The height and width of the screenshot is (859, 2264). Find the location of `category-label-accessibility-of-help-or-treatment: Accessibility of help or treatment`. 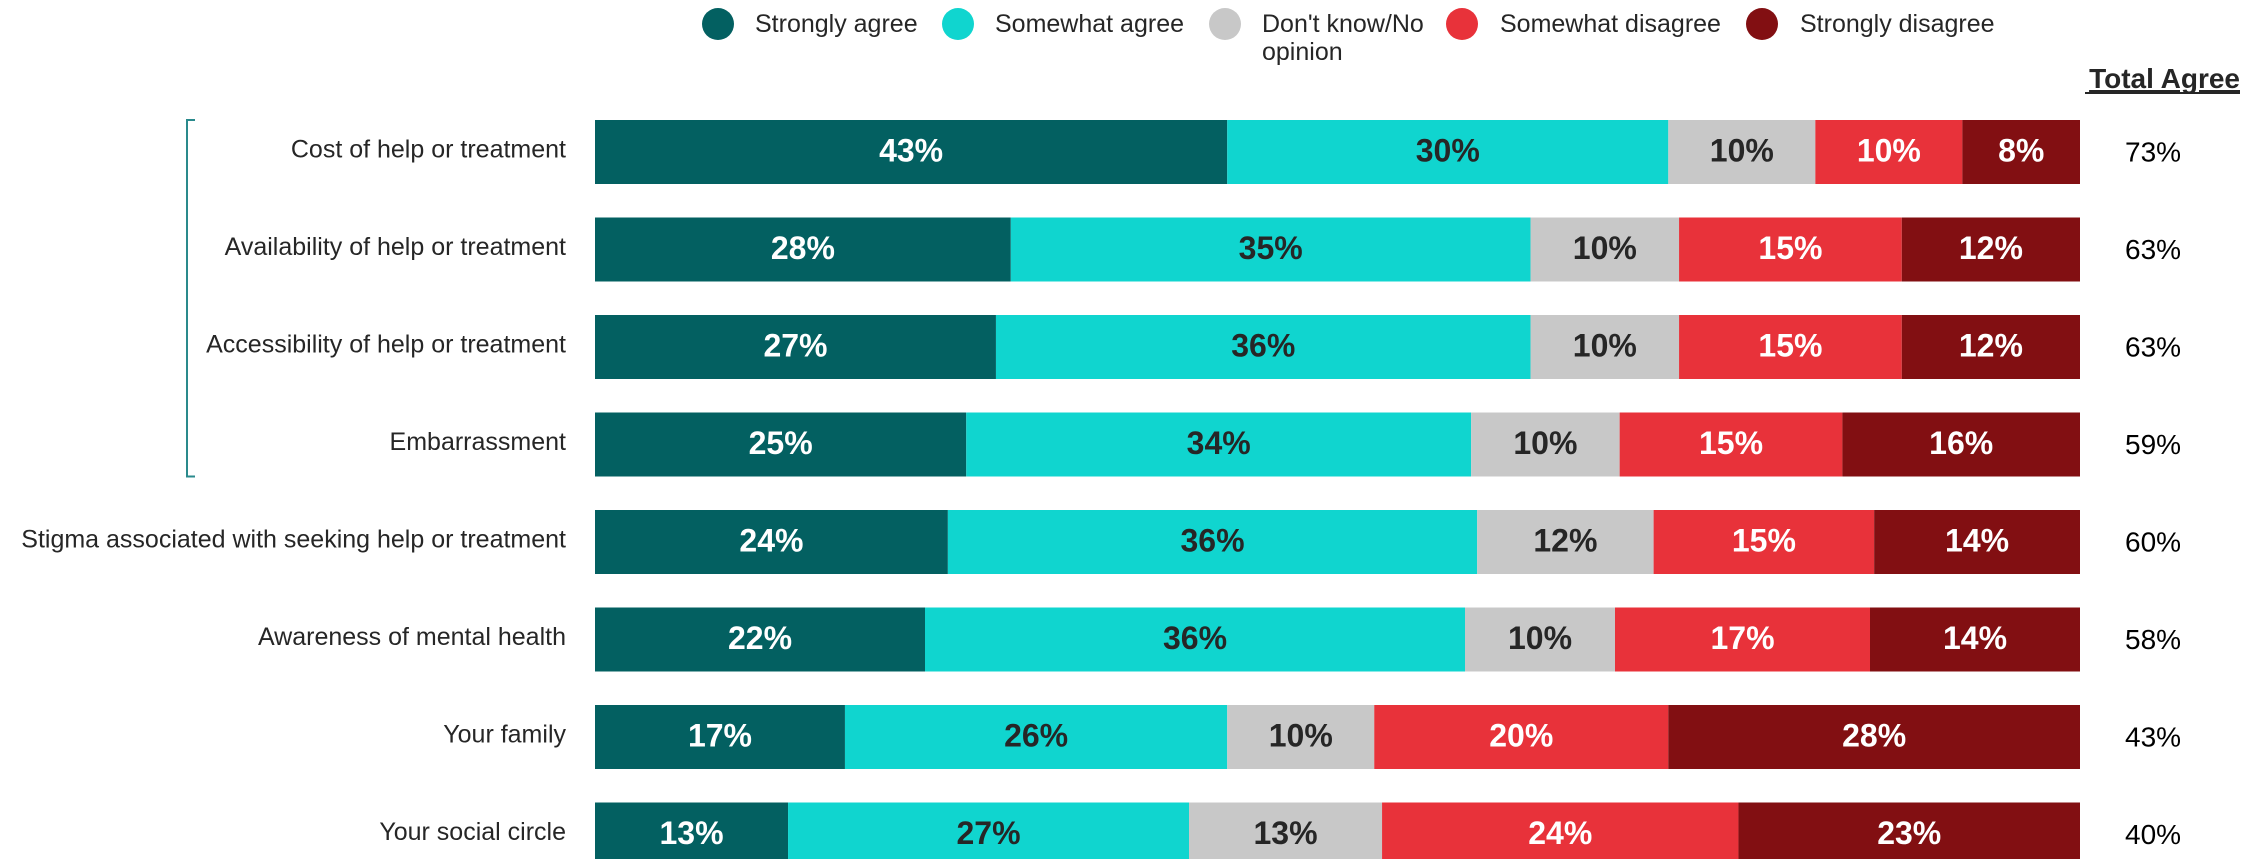

category-label-accessibility-of-help-or-treatment: Accessibility of help or treatment is located at coordinates (386, 345).